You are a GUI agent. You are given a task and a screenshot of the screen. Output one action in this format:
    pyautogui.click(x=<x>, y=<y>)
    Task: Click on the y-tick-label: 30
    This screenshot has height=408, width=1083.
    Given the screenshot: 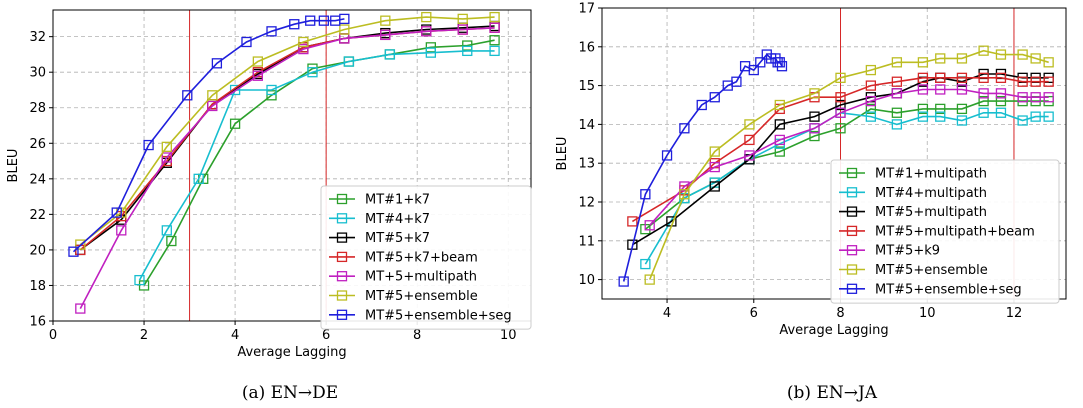 What is the action you would take?
    pyautogui.click(x=37, y=73)
    